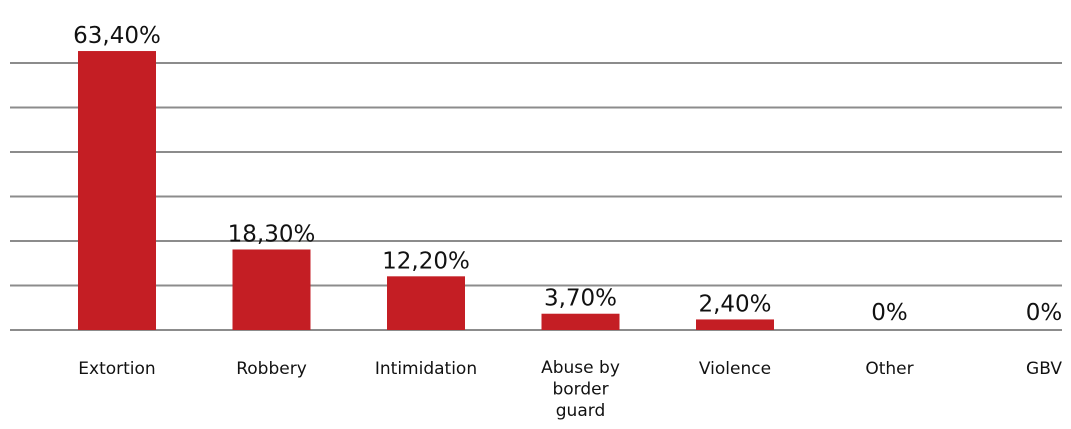 The image size is (1071, 429). Describe the element at coordinates (426, 261) in the screenshot. I see `data-label: 12,20%` at that location.